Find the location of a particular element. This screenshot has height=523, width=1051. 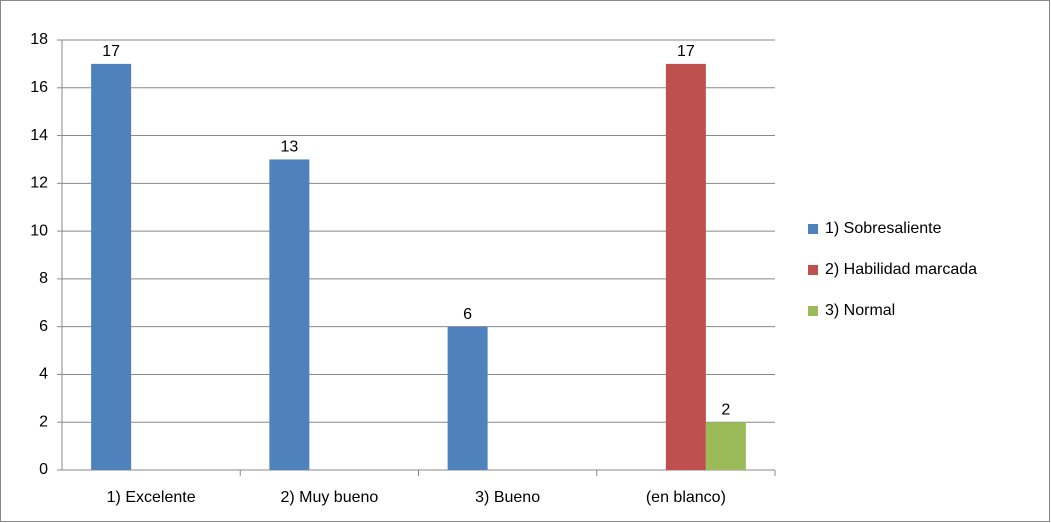

y-tick-label: 8 is located at coordinates (43, 278).